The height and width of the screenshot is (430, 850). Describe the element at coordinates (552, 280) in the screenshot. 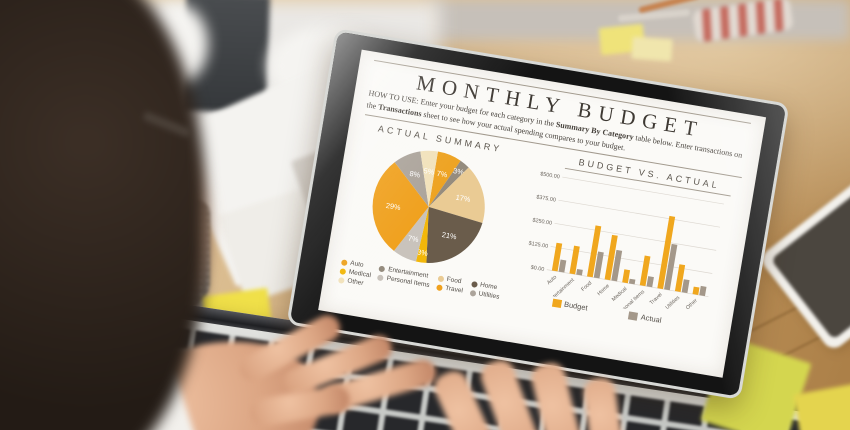

I see `x-axis-label-auto: Auto` at that location.